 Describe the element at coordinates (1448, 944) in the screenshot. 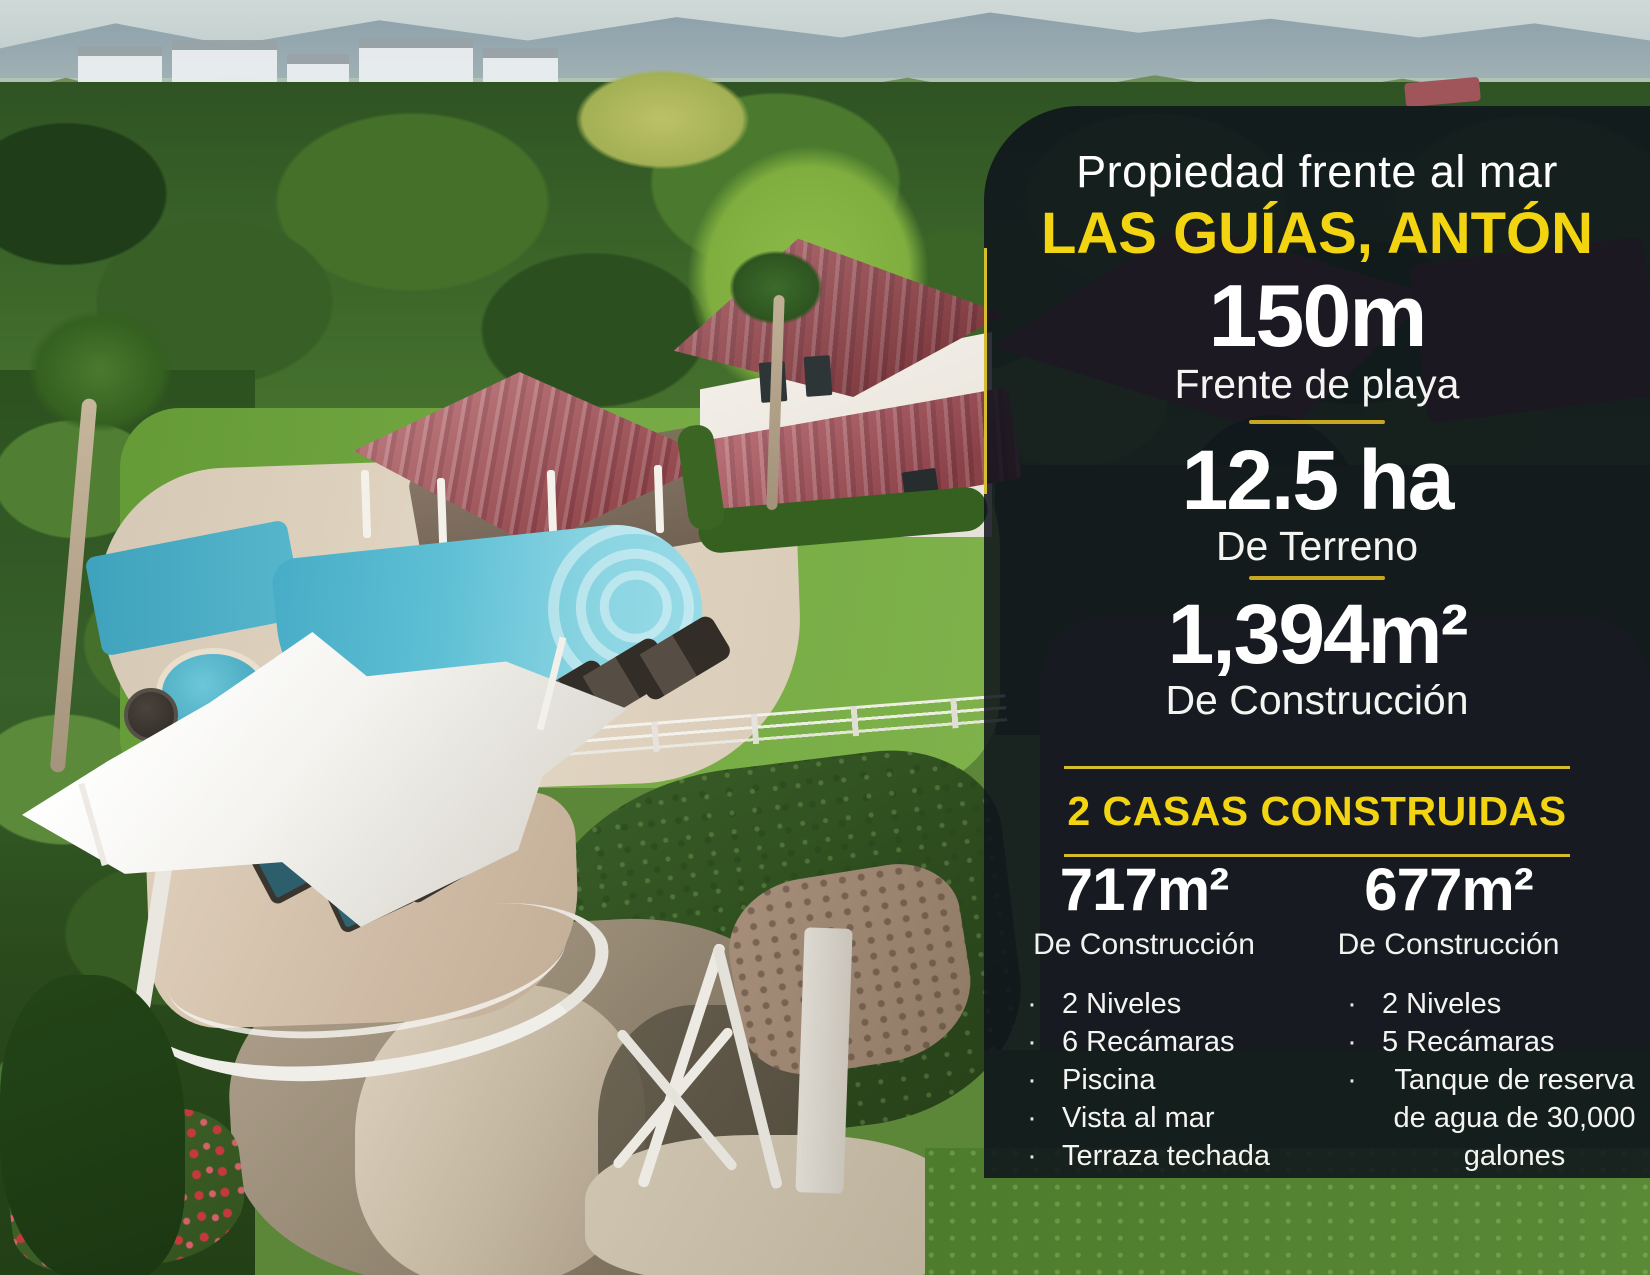

I see `house-2-area-label: De Construcción` at that location.